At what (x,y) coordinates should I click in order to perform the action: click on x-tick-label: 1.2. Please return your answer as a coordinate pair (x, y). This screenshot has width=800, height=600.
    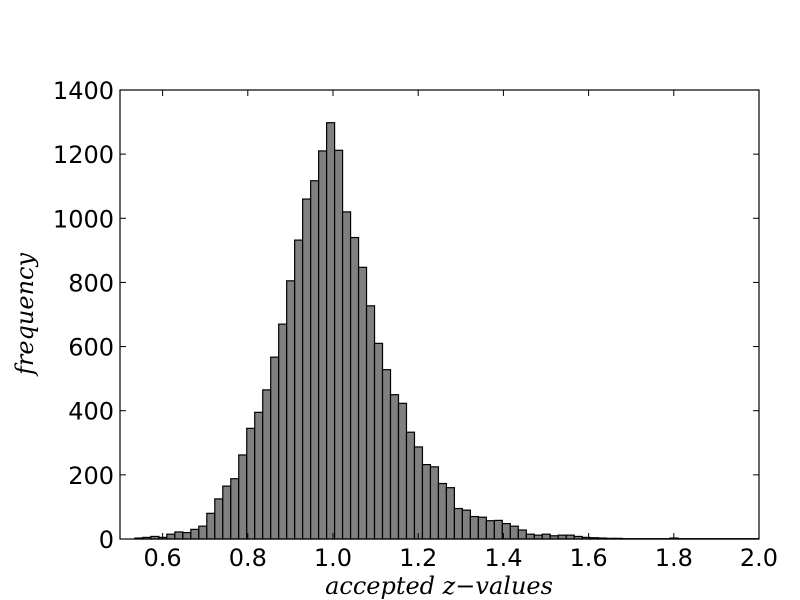
    Looking at the image, I should click on (418, 558).